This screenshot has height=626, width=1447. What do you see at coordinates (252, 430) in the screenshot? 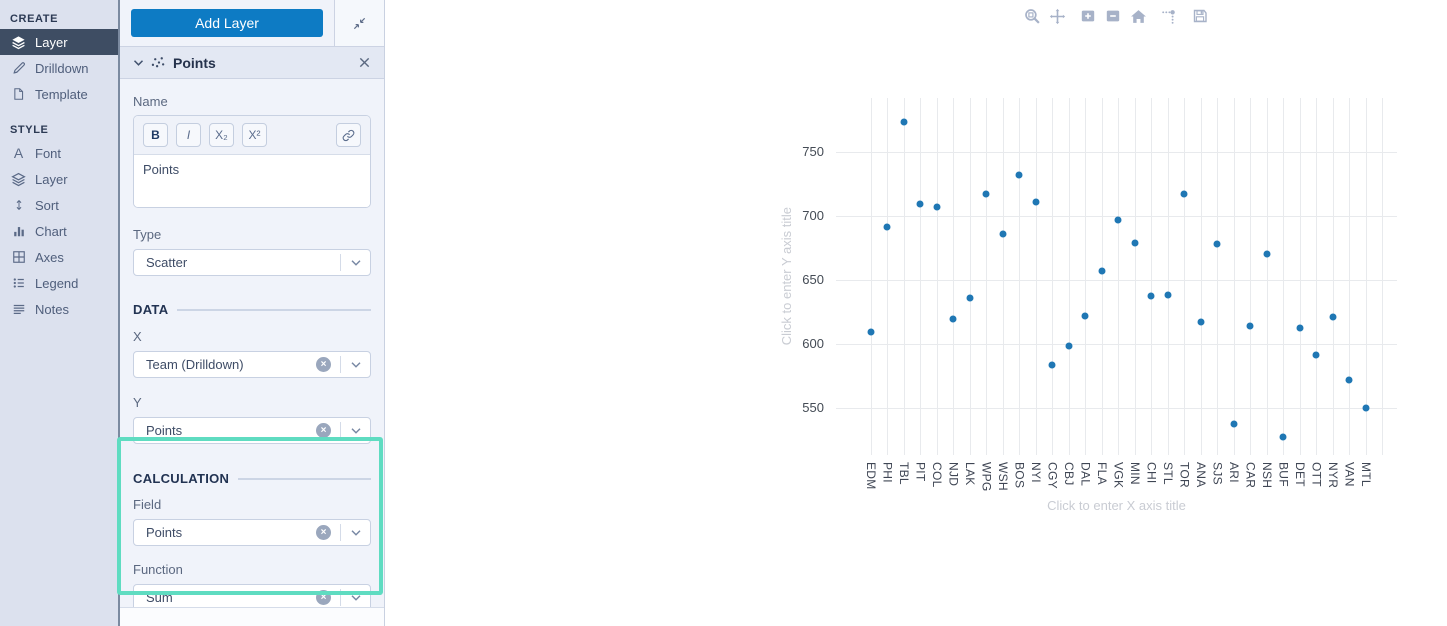
I see `y-field-select: Points ×` at bounding box center [252, 430].